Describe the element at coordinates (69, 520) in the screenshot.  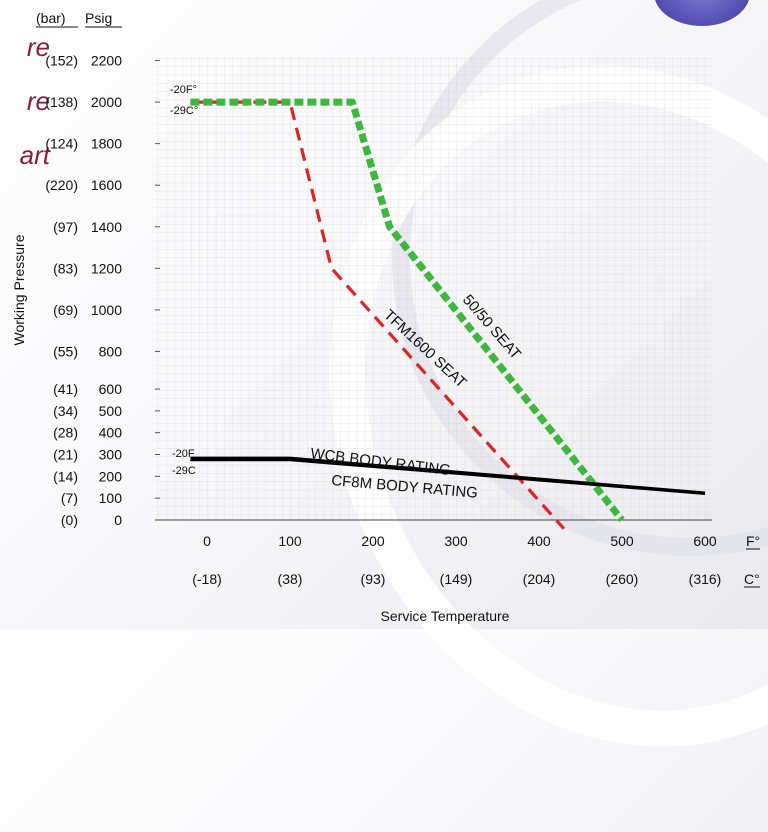
I see `y-tick-bar-label: (0)` at that location.